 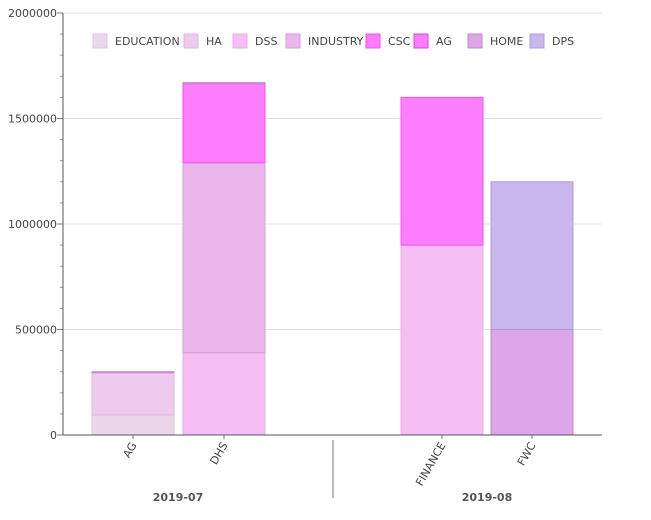 I want to click on legend: EDUCATION HA DSS INDUSTRY CSC AG HOME DPS, so click(x=333, y=41).